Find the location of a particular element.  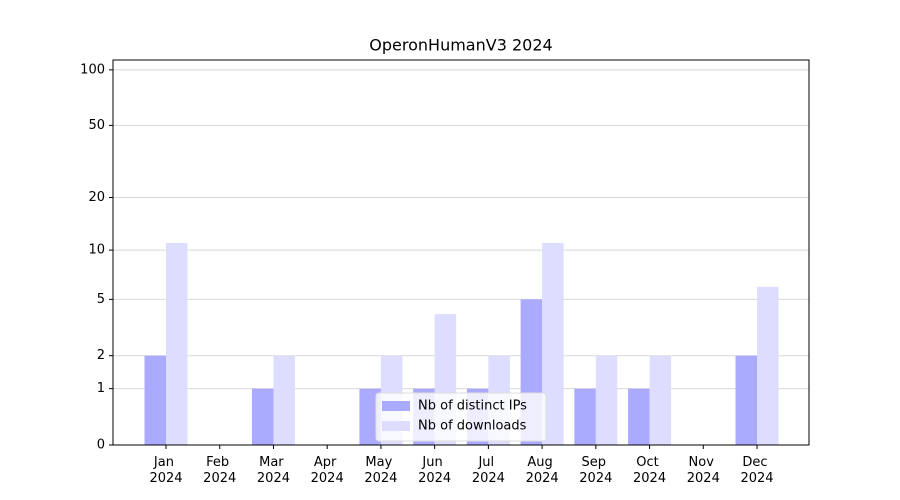

legend-label: Nb of distinct IPs is located at coordinates (472, 406).